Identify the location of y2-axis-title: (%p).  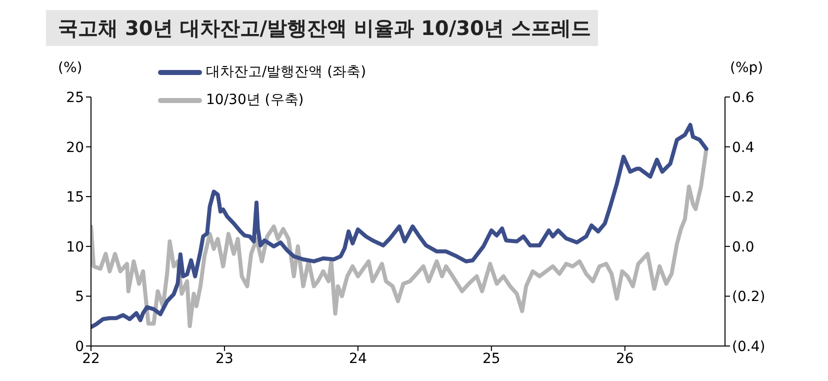
(747, 68).